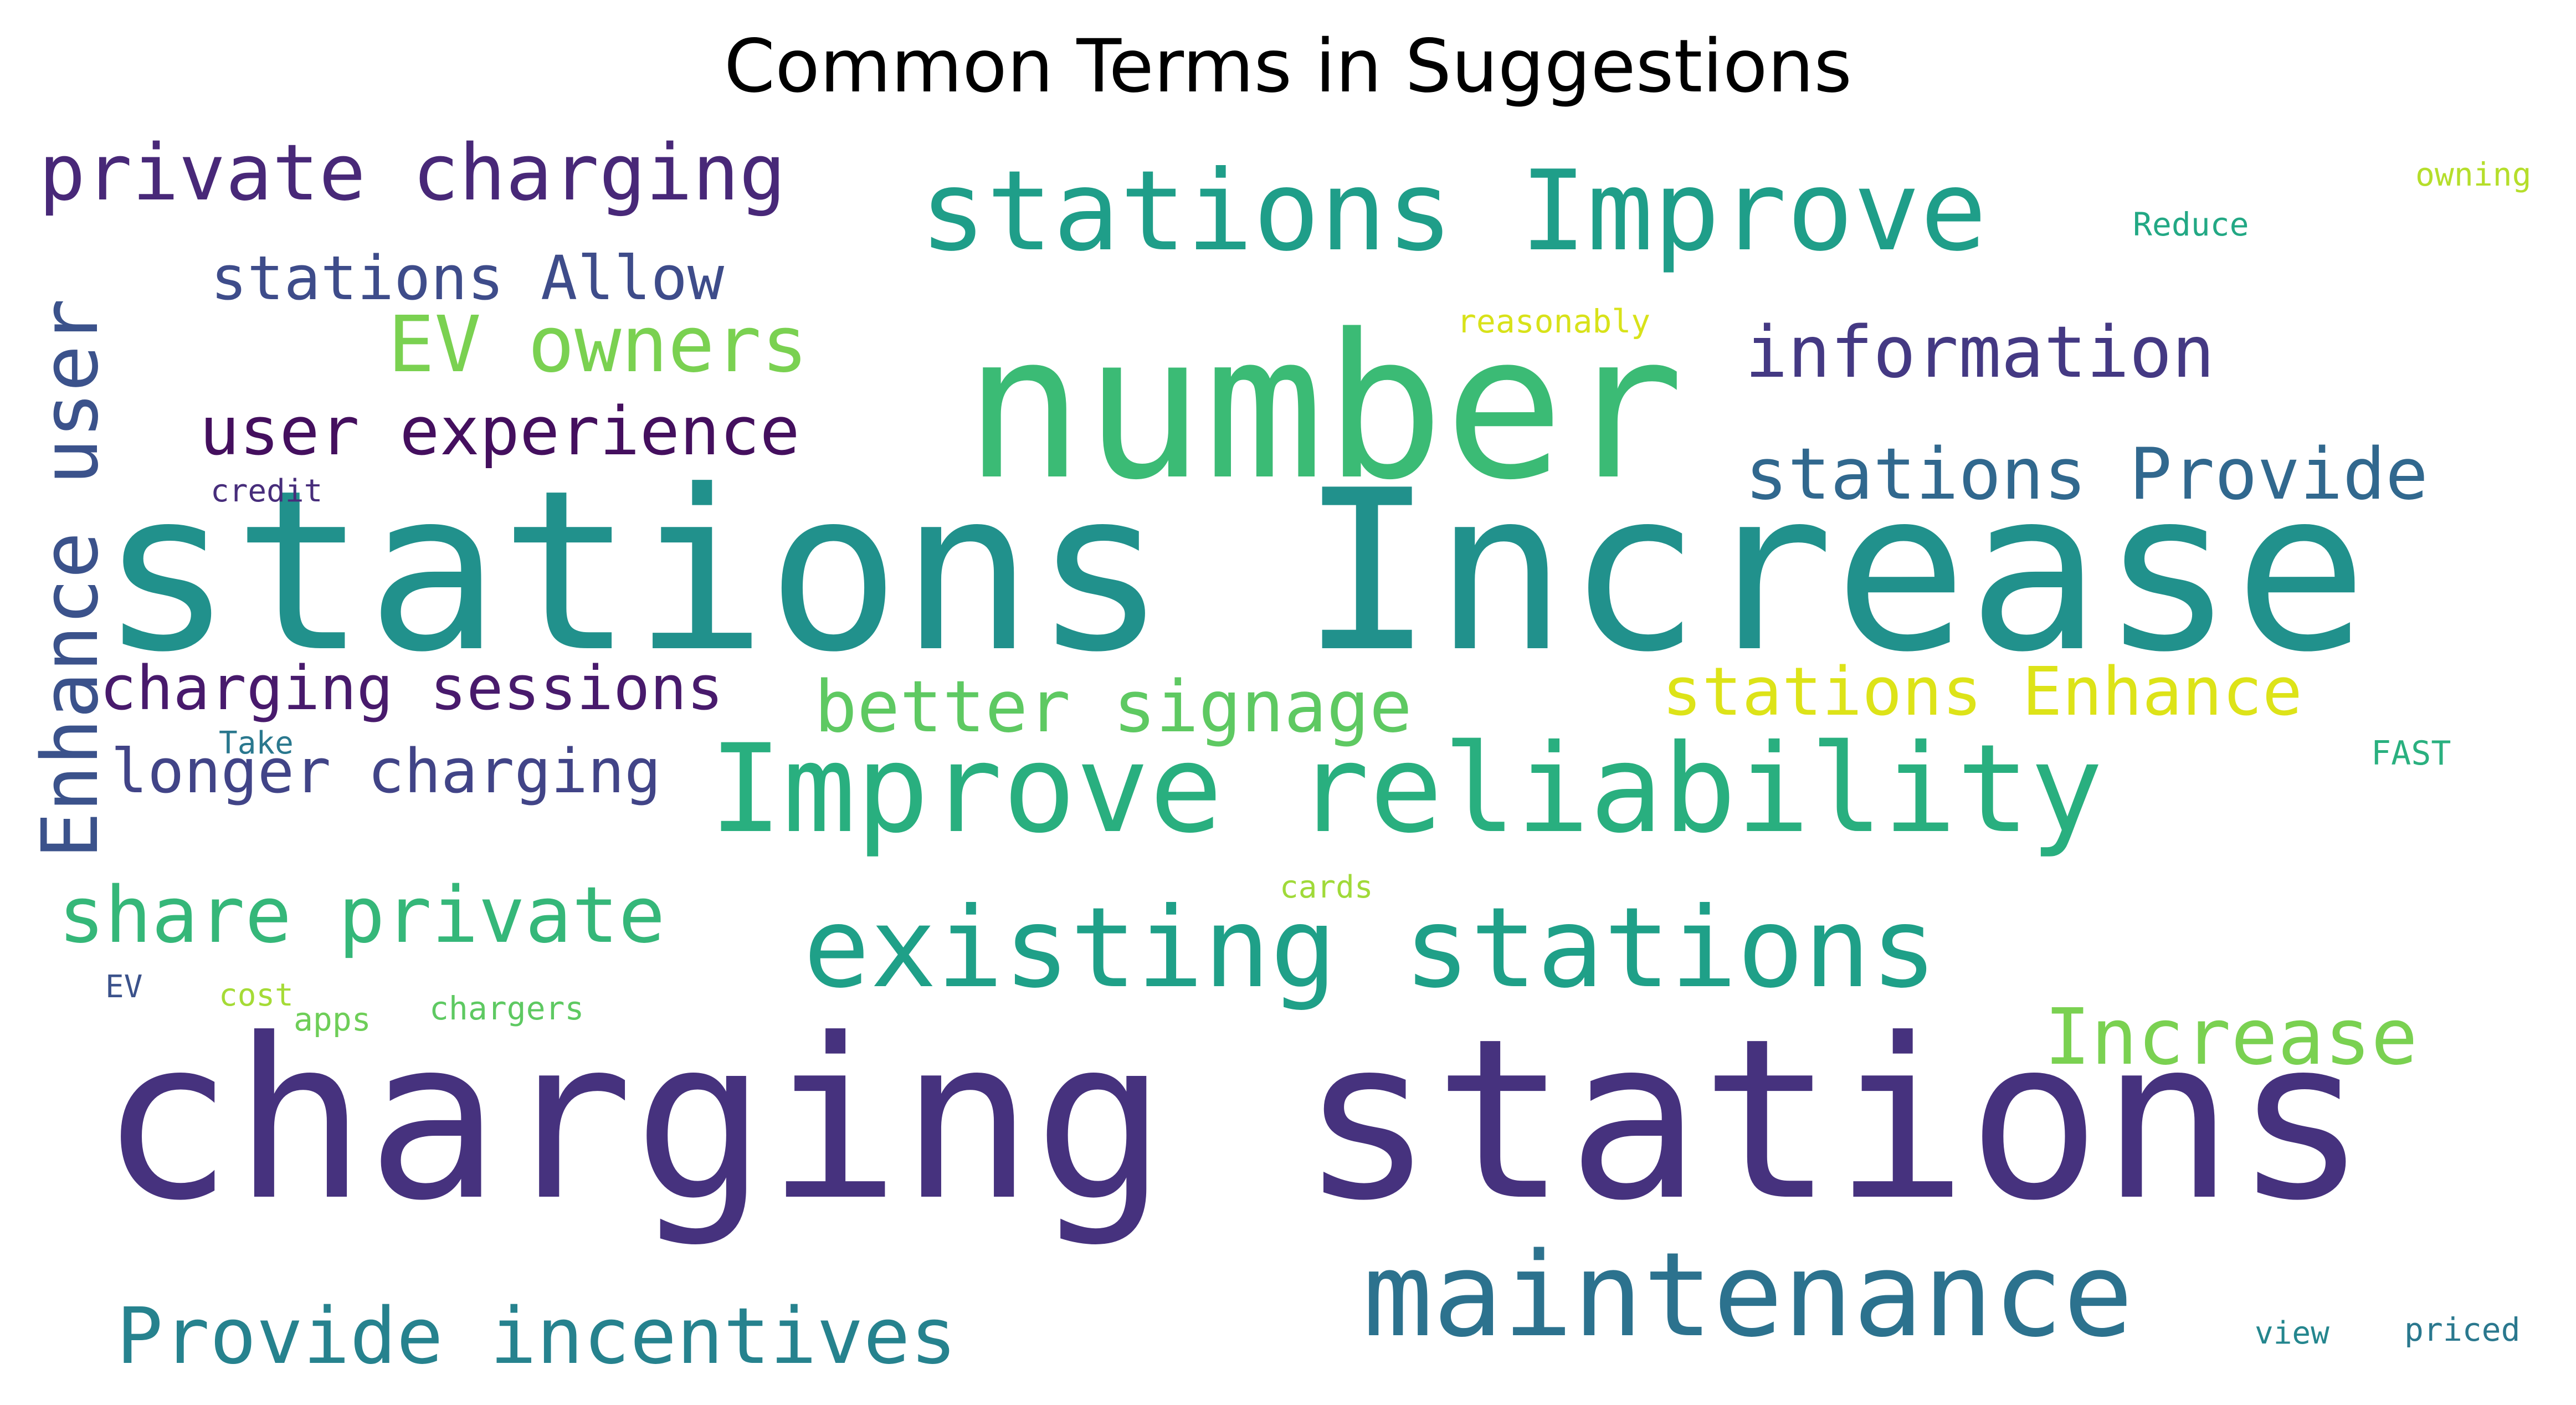 The height and width of the screenshot is (1405, 2576). What do you see at coordinates (2473, 174) in the screenshot?
I see `word-cloud-term: owning` at bounding box center [2473, 174].